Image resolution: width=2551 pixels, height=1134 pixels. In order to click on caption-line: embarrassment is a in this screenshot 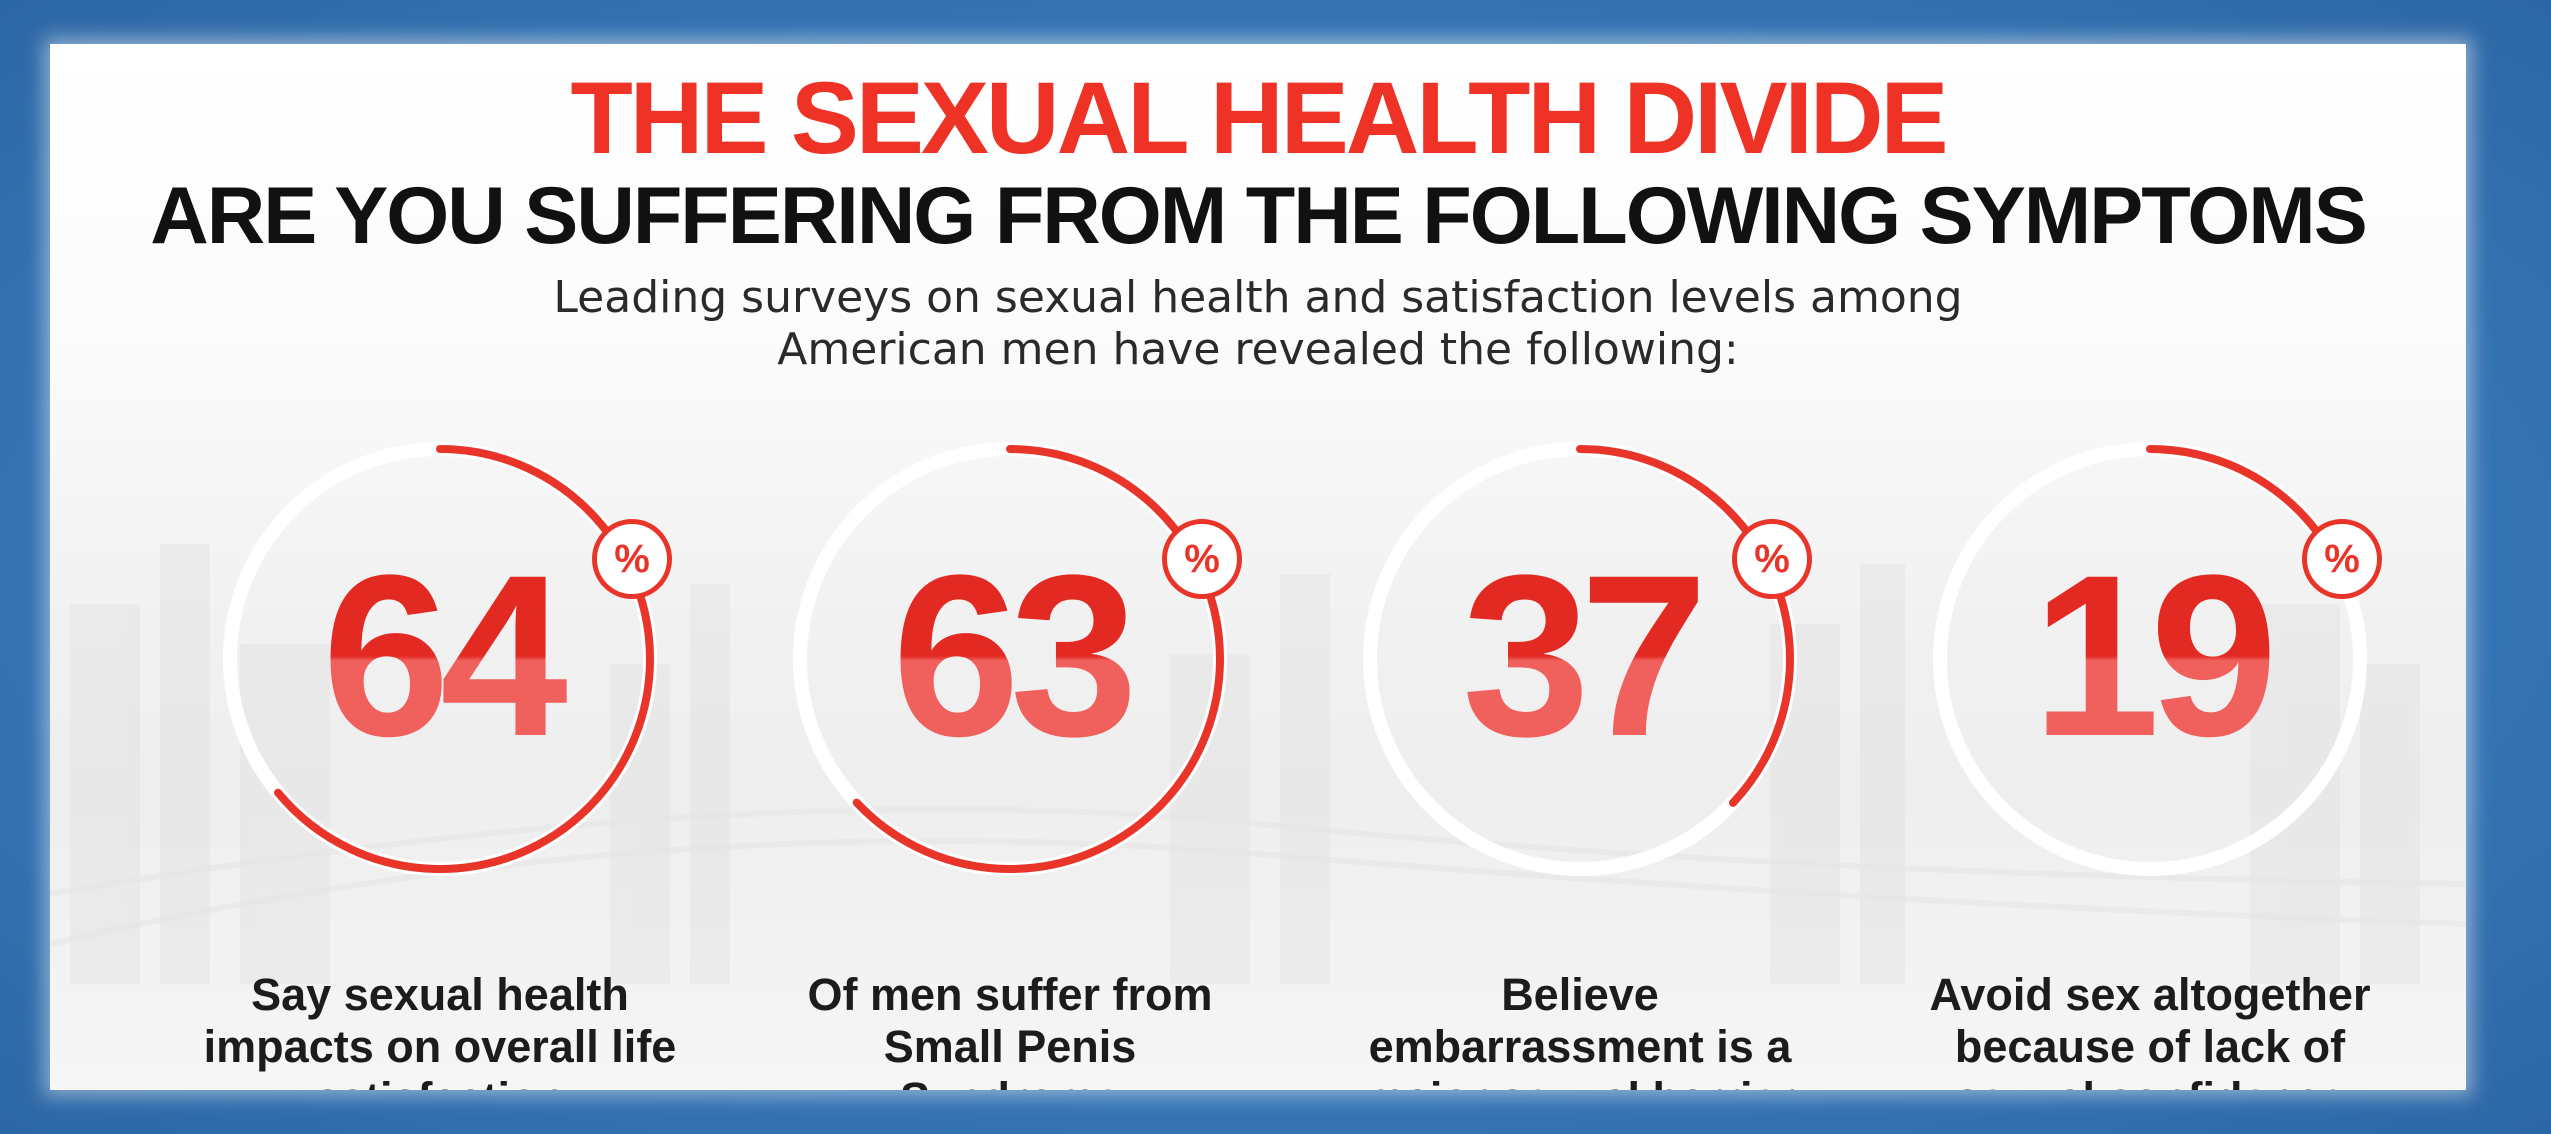, I will do `click(1580, 1046)`.